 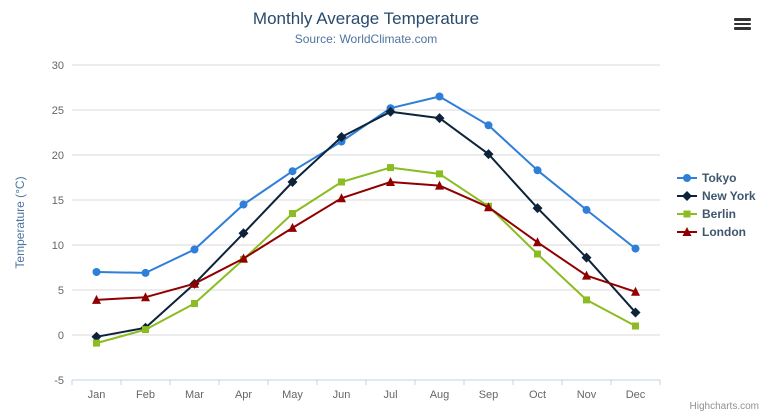 I want to click on legend-item-london: London, so click(x=716, y=232).